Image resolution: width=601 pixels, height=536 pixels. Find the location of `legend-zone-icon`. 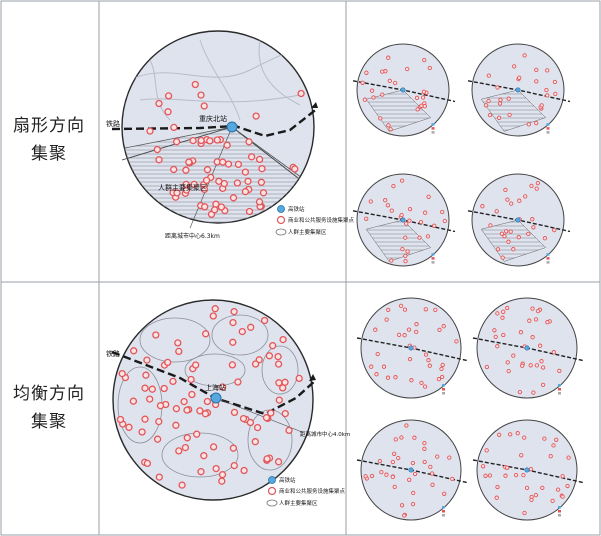

legend-zone-icon is located at coordinates (281, 232).